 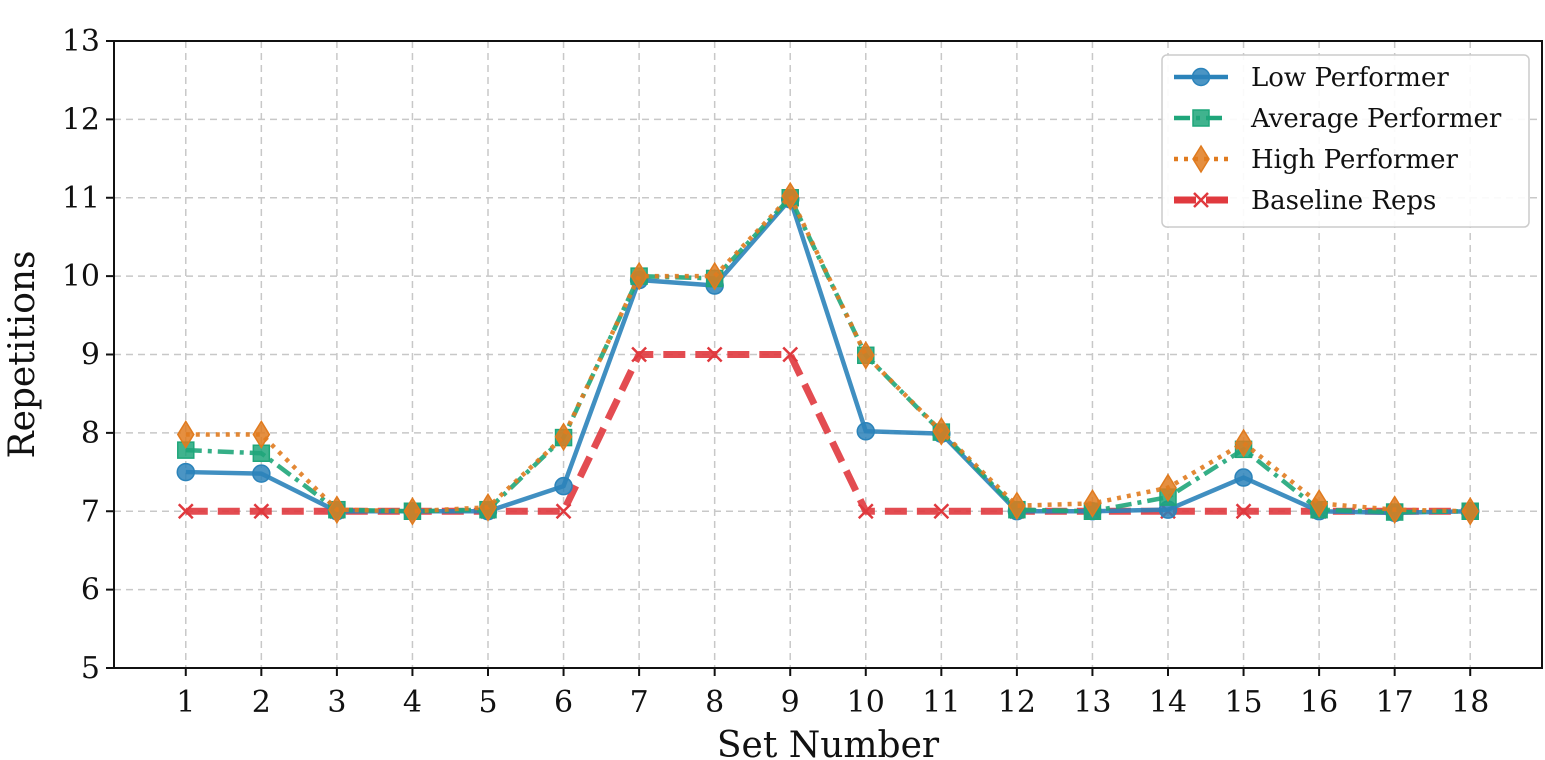 What do you see at coordinates (639, 702) in the screenshot?
I see `x-tick-label: 7` at bounding box center [639, 702].